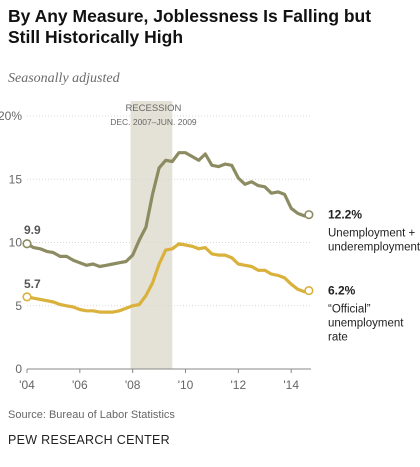 Image resolution: width=420 pixels, height=467 pixels. What do you see at coordinates (338, 338) in the screenshot?
I see `series-end-text: rate` at bounding box center [338, 338].